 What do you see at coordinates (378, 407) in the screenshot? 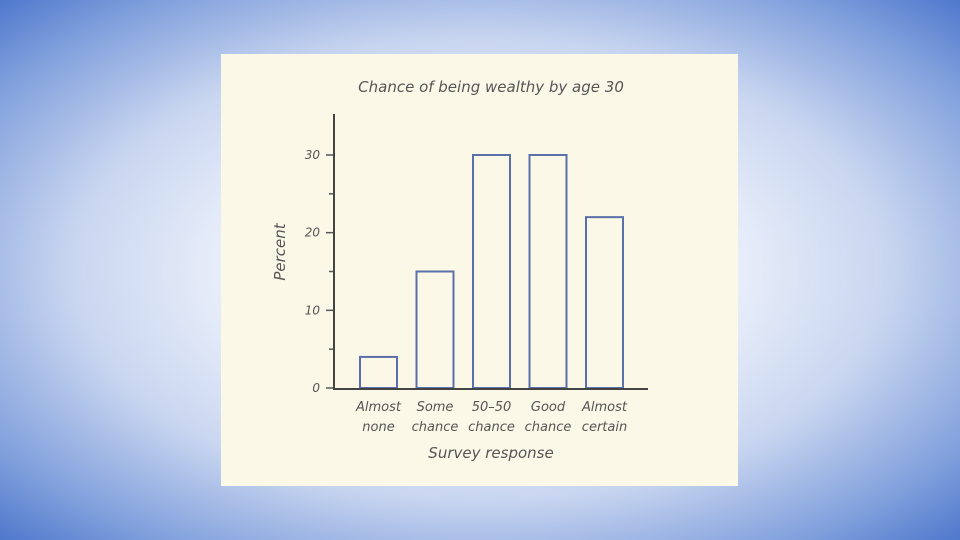
I see `x-tick-label-0-line-0: Almost` at bounding box center [378, 407].